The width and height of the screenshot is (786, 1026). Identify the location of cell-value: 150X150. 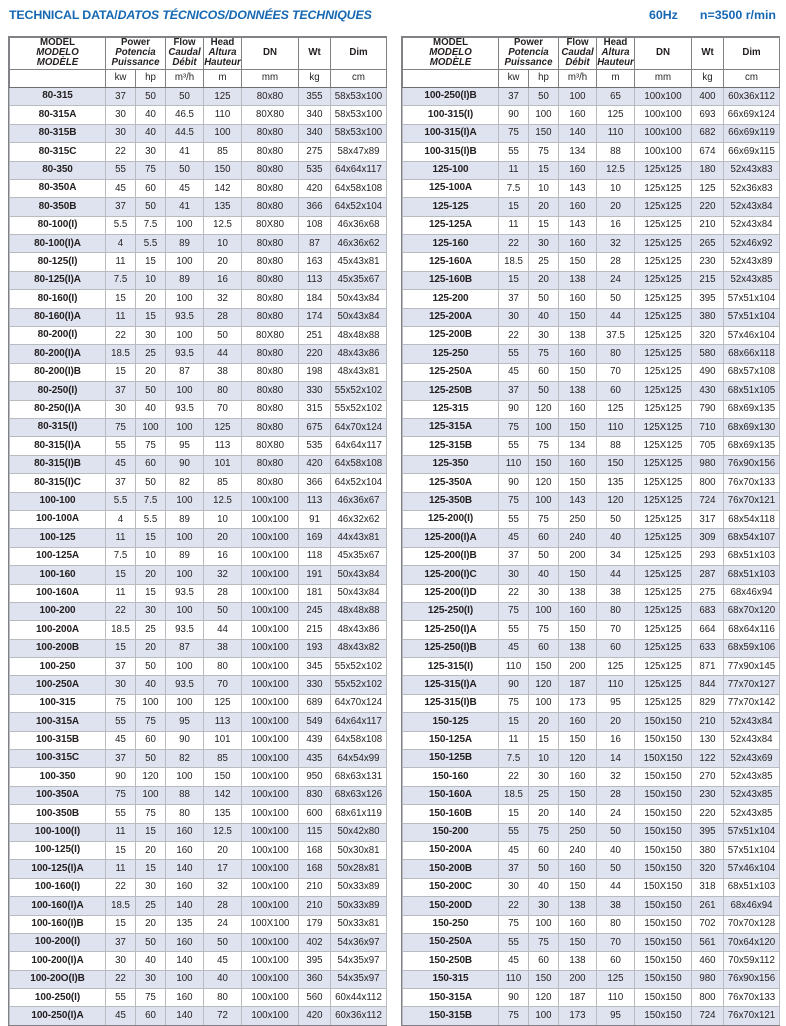
(663, 759).